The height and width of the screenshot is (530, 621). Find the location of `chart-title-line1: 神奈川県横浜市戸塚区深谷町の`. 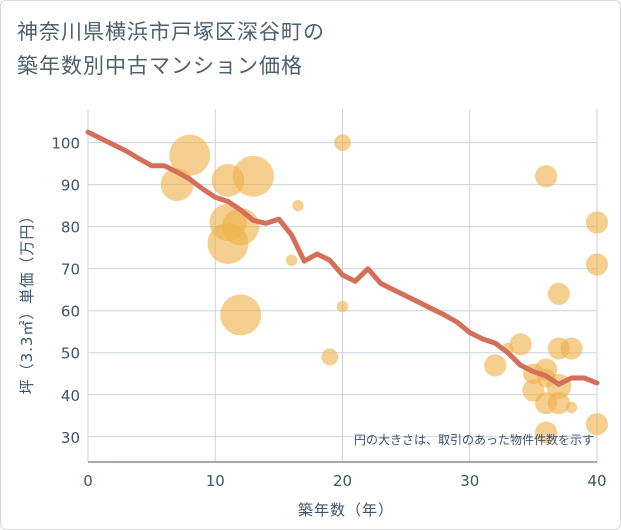

chart-title-line1: 神奈川県横浜市戸塚区深谷町の is located at coordinates (171, 32).